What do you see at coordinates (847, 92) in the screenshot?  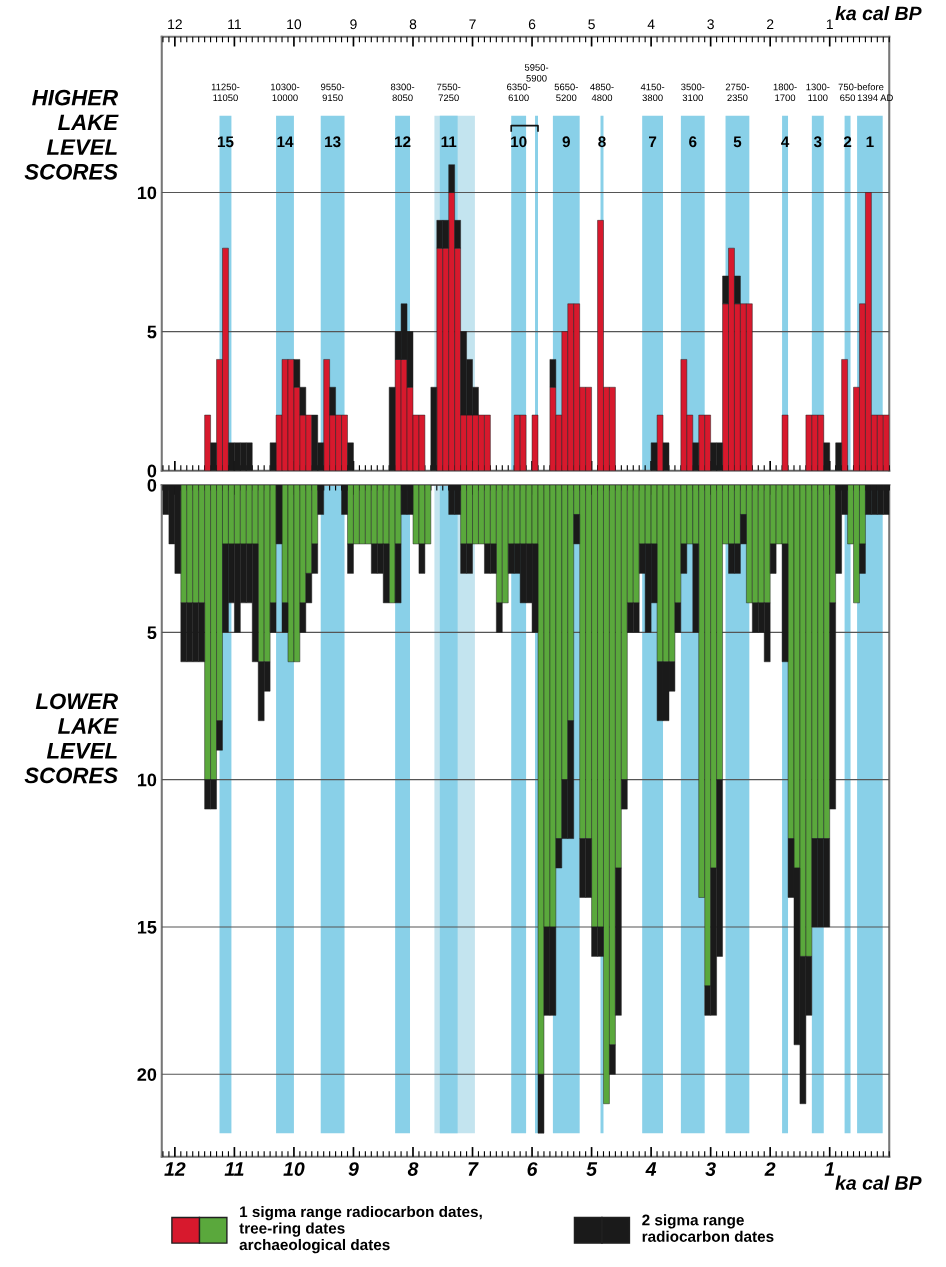 I see `annotation: 750- 650` at bounding box center [847, 92].